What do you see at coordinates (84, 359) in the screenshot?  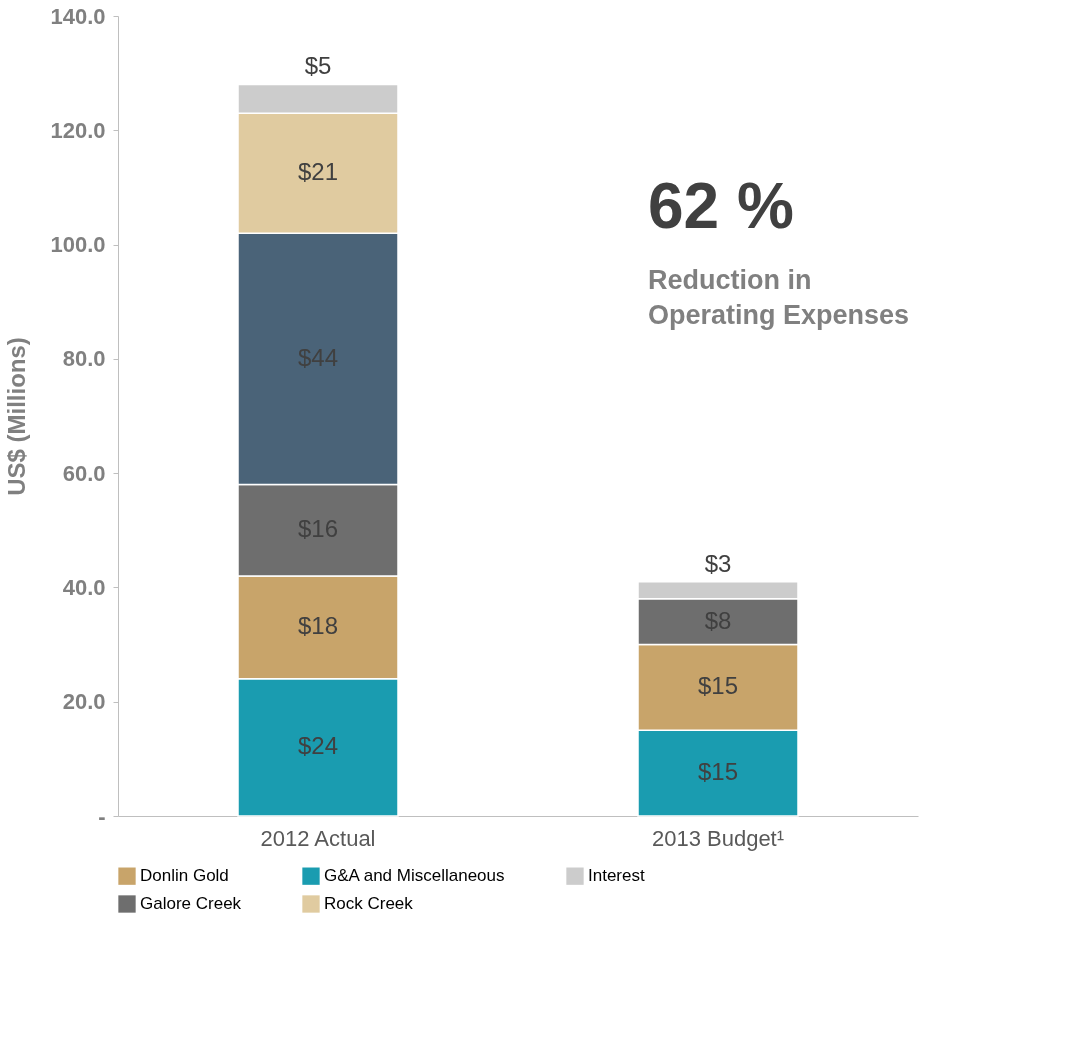 I see `y-tick-label: 80.0` at bounding box center [84, 359].